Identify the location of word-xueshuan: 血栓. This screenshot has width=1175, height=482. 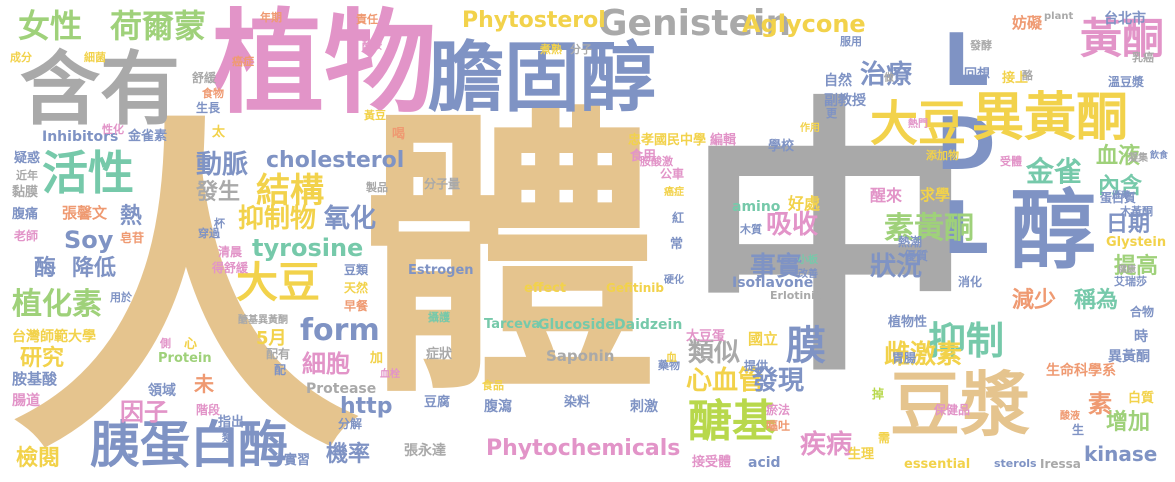
(390, 374).